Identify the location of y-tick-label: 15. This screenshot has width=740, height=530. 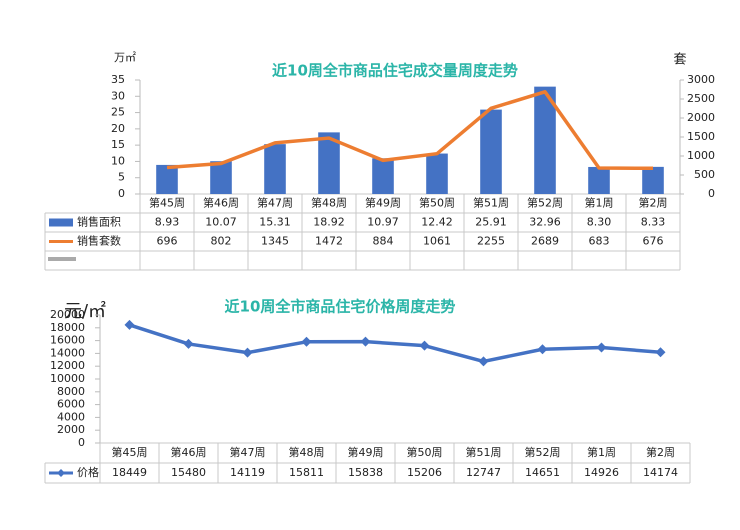
(118, 144).